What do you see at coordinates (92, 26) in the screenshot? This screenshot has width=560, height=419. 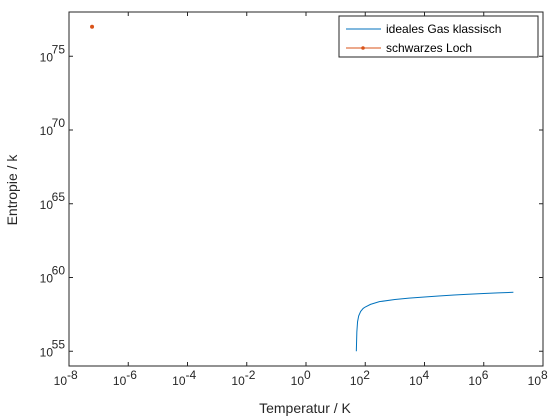 I see `data-point-schwarzes-loch` at bounding box center [92, 26].